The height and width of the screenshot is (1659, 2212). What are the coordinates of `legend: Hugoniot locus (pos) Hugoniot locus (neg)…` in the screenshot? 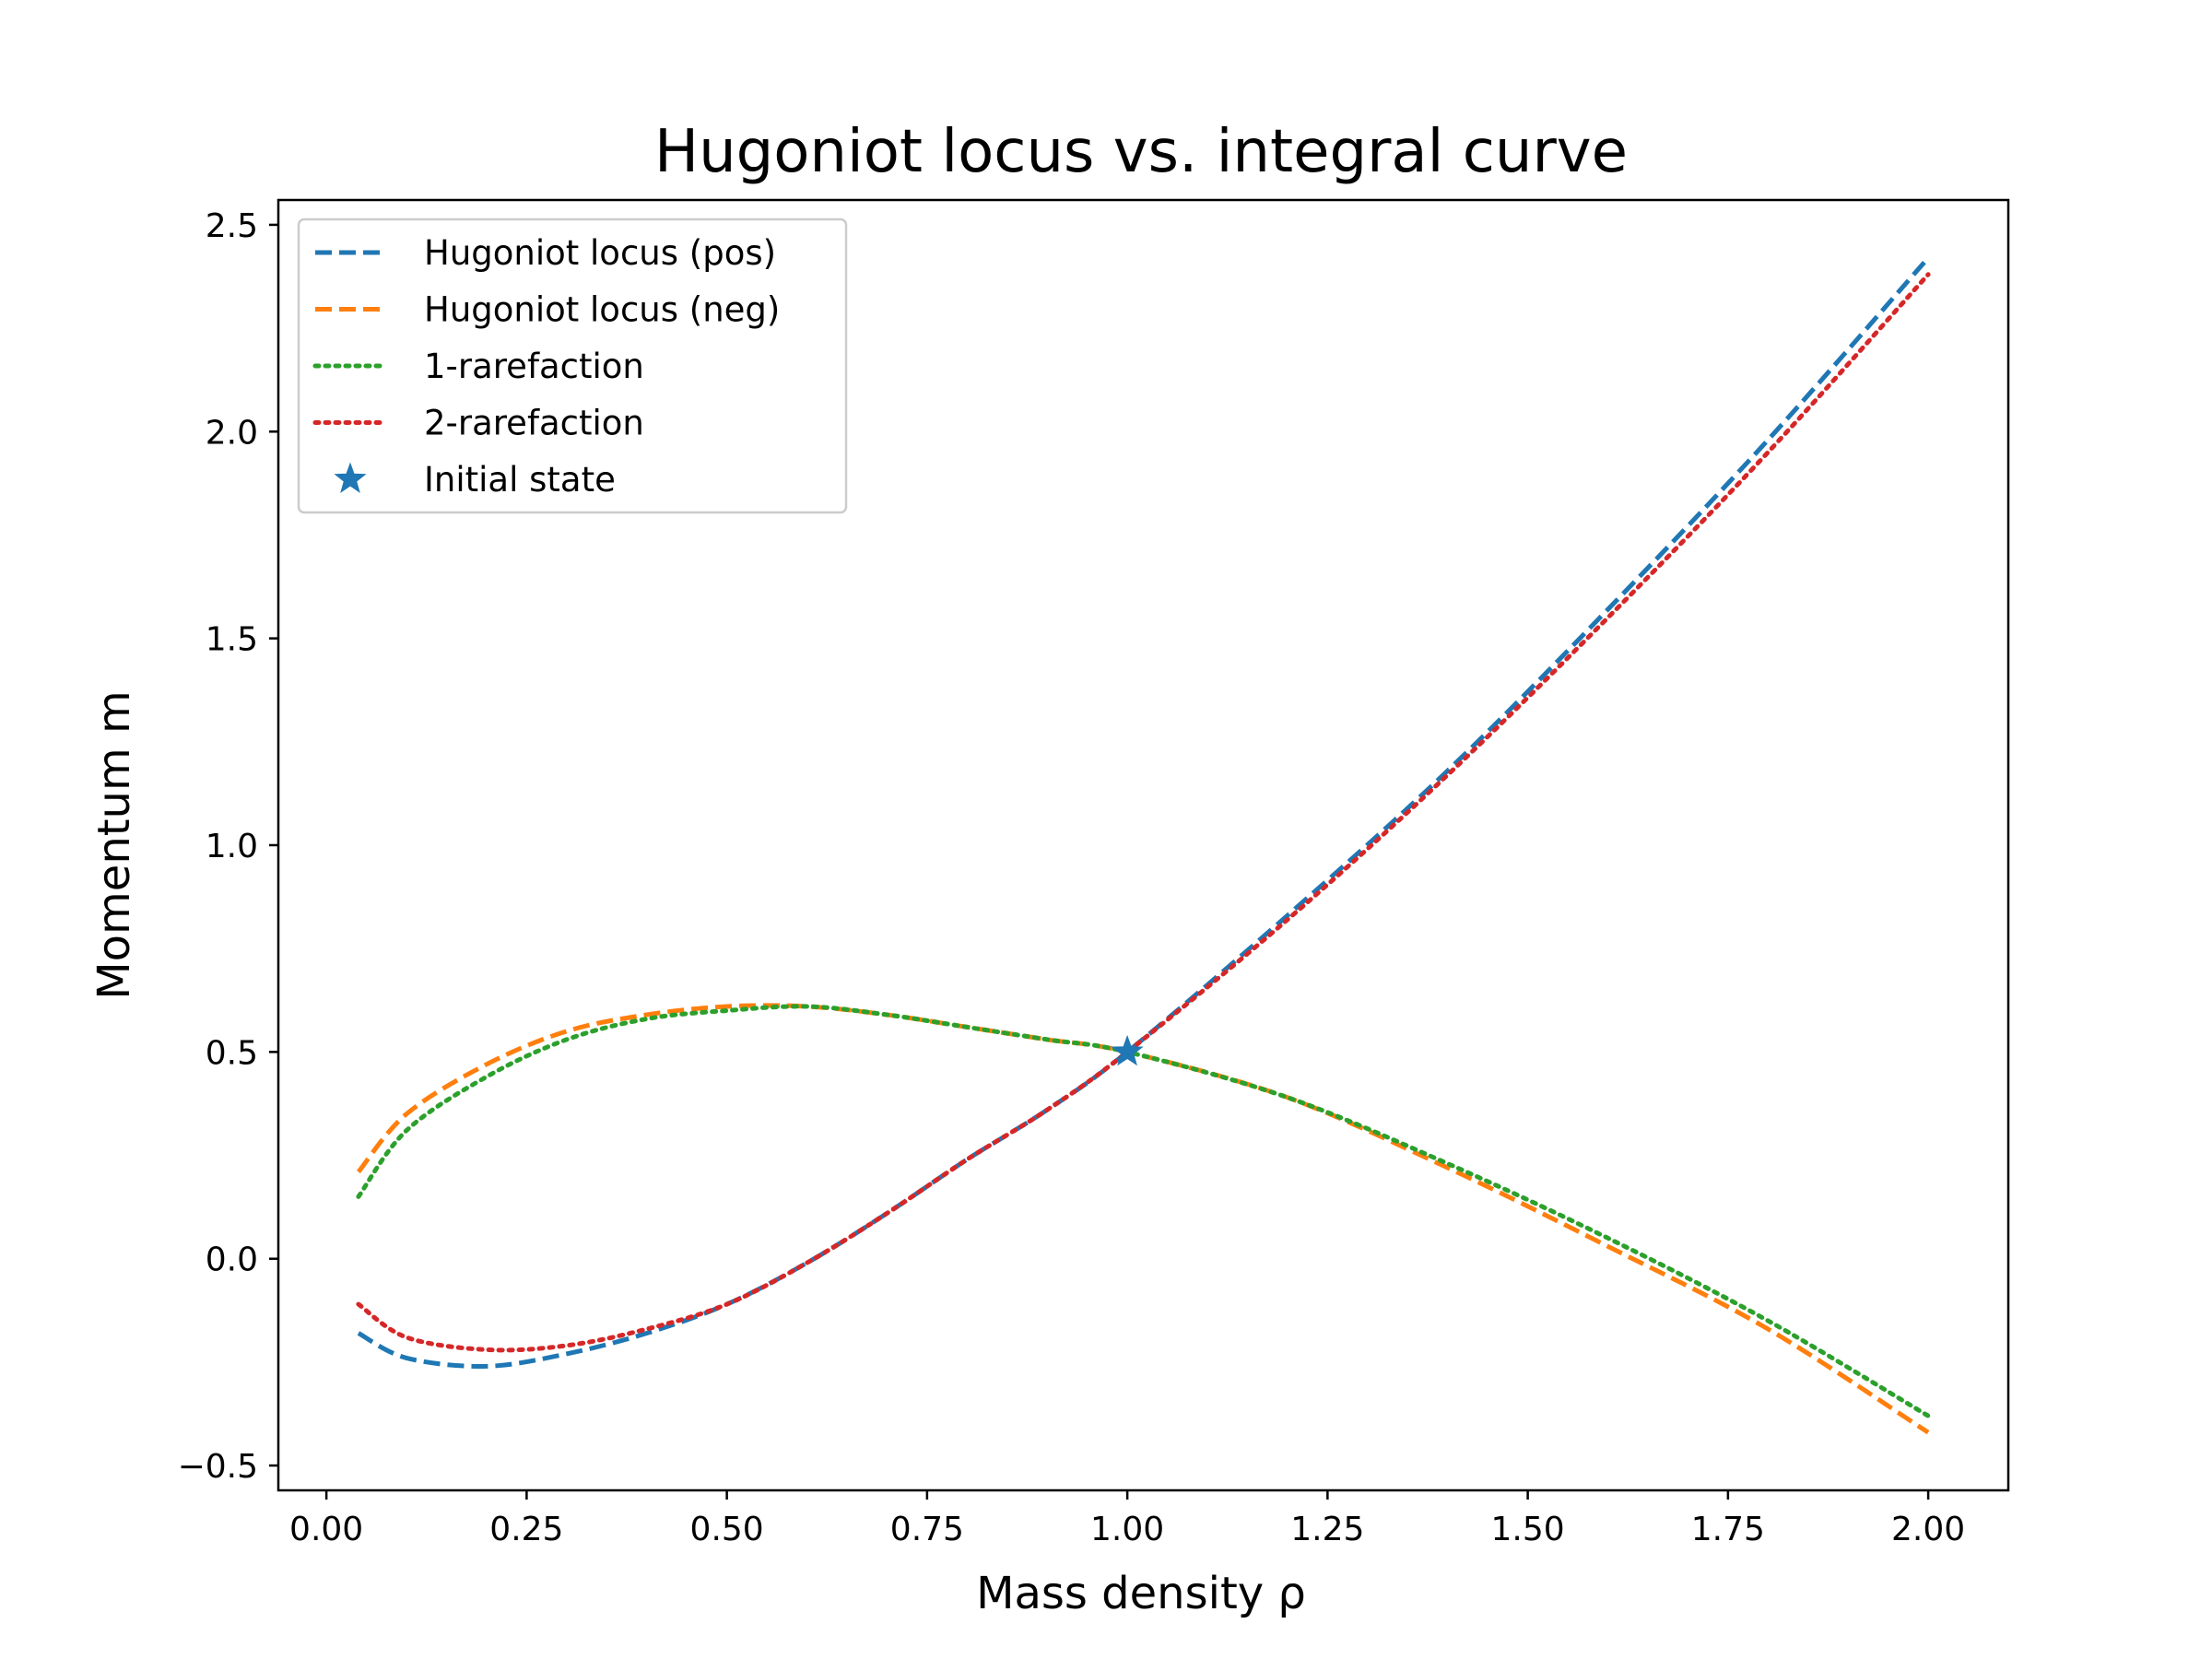 It's located at (572, 366).